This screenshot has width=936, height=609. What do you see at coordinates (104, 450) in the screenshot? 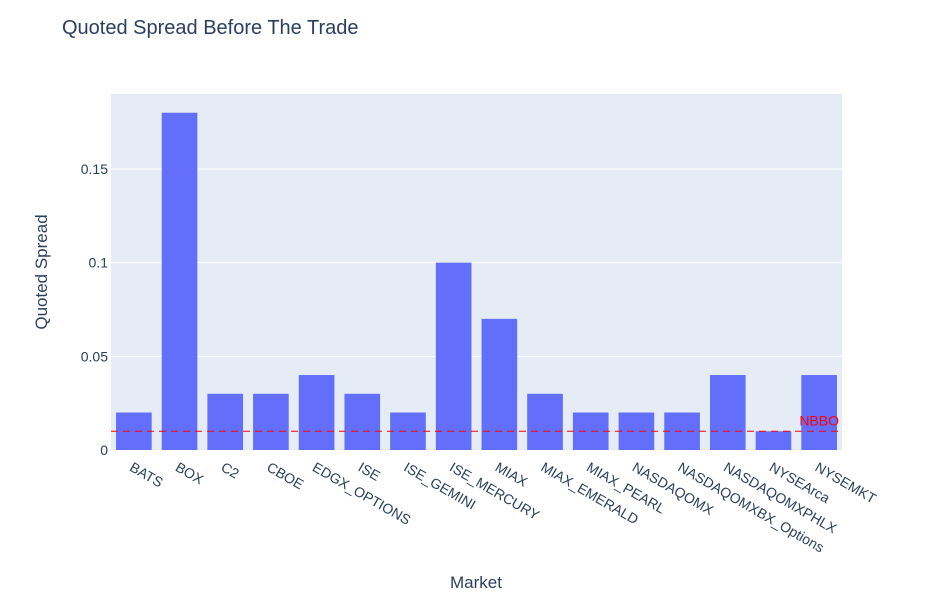
I see `y-tick-label: 0` at bounding box center [104, 450].